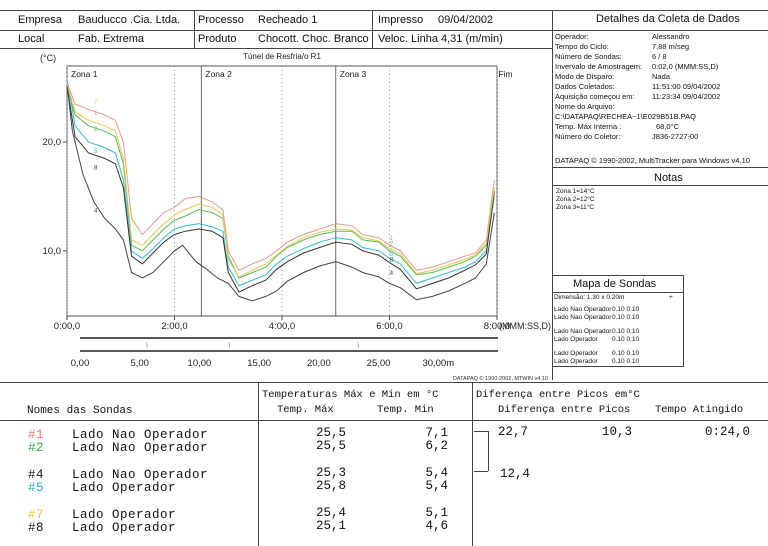 Image resolution: width=768 pixels, height=546 pixels. Describe the element at coordinates (84, 74) in the screenshot. I see `zone-label: Zona 1` at that location.